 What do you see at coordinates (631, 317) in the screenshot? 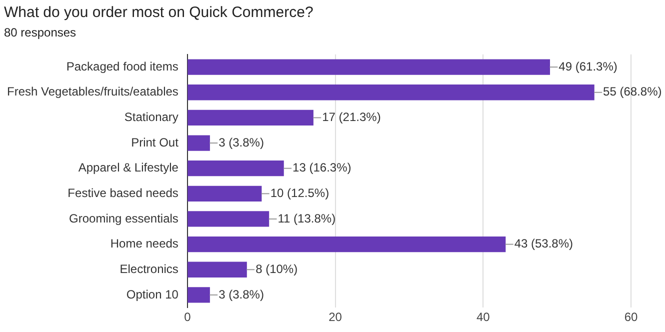
I see `x-tick-label: 60` at bounding box center [631, 317].